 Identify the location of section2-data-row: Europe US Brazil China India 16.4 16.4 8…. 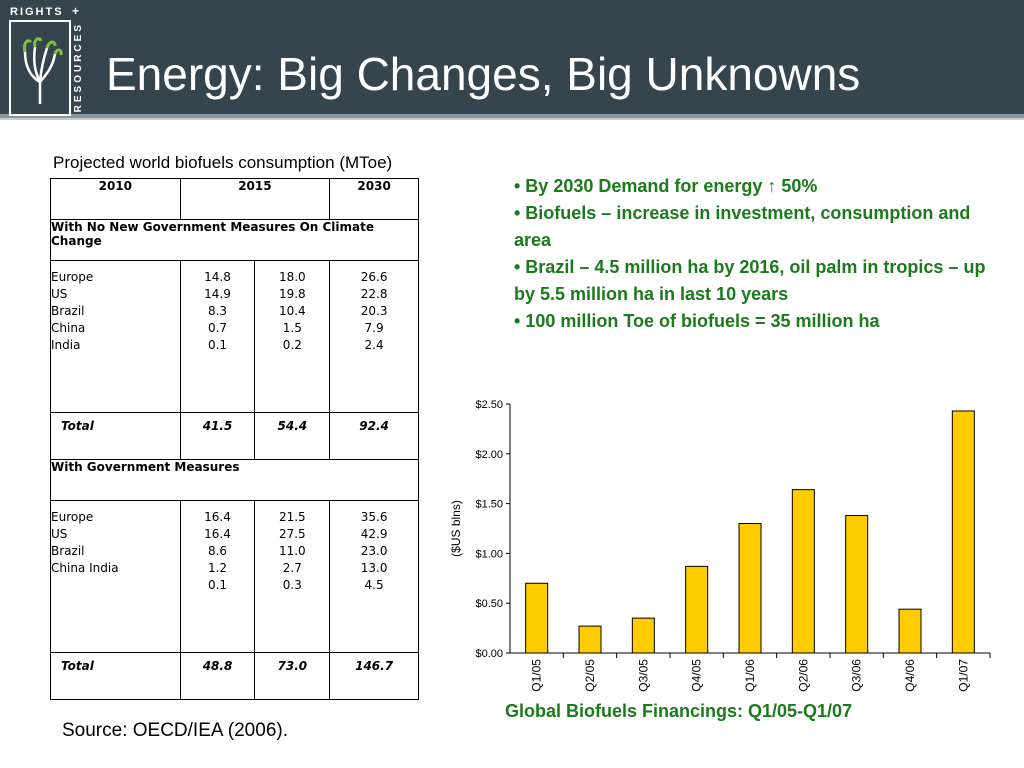
(234, 576).